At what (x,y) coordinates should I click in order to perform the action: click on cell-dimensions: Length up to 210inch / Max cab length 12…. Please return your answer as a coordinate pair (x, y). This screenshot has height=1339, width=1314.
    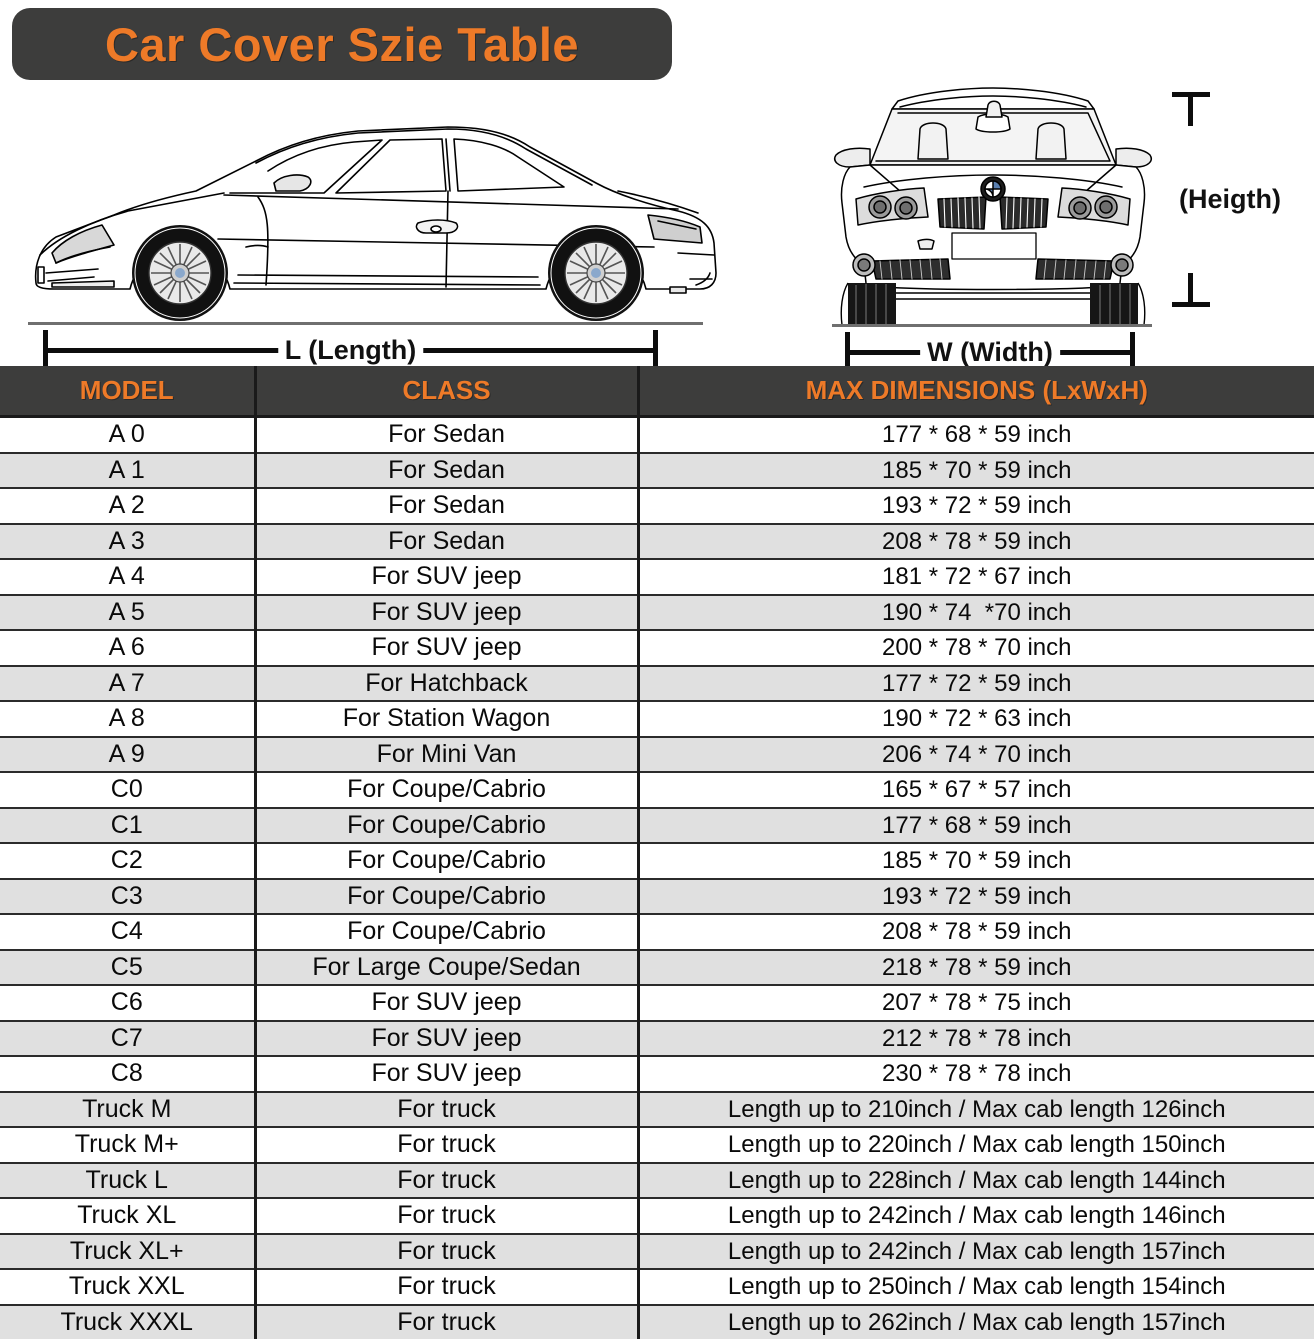
    Looking at the image, I should click on (976, 1110).